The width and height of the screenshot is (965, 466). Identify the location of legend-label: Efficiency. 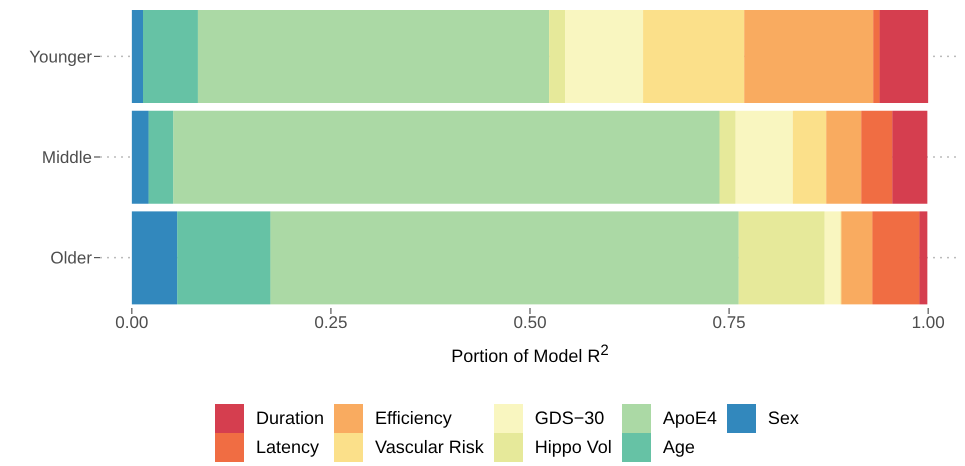
(413, 418).